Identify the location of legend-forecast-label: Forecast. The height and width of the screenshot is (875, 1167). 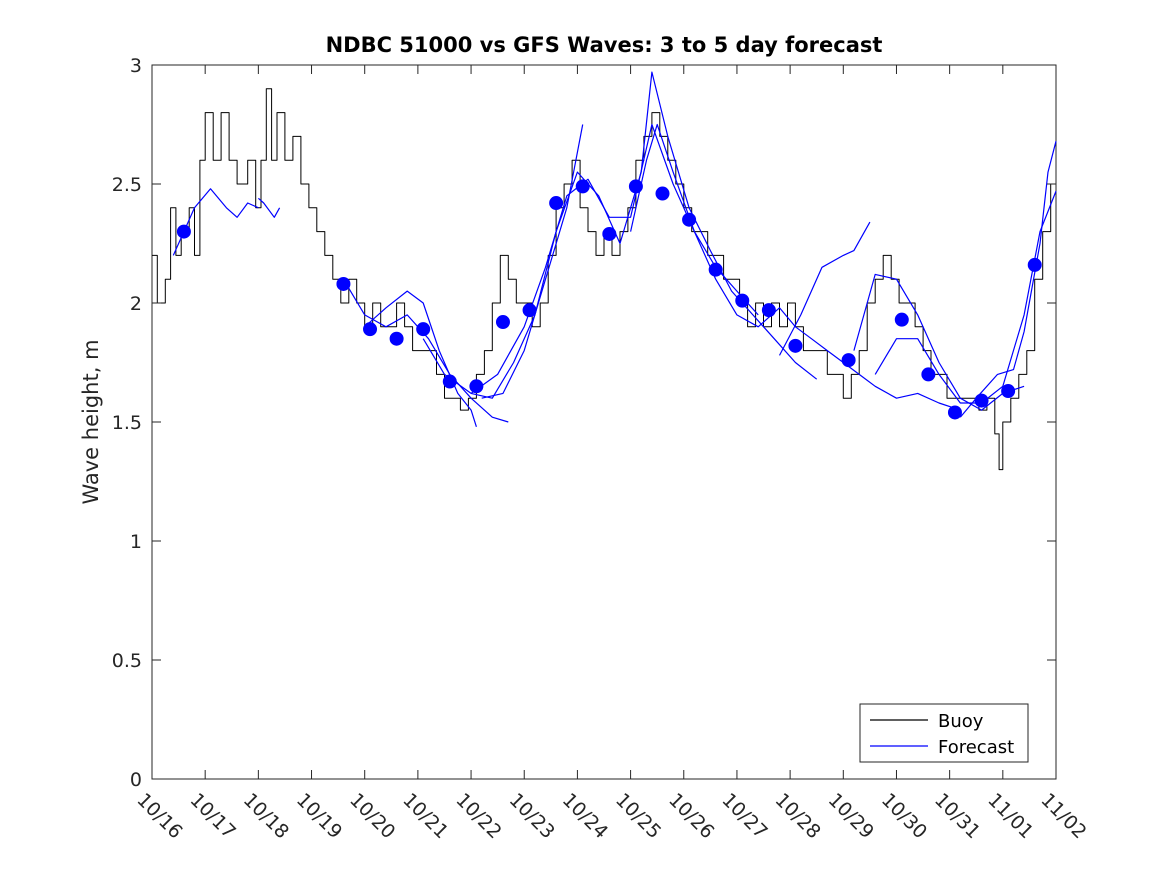
(976, 747).